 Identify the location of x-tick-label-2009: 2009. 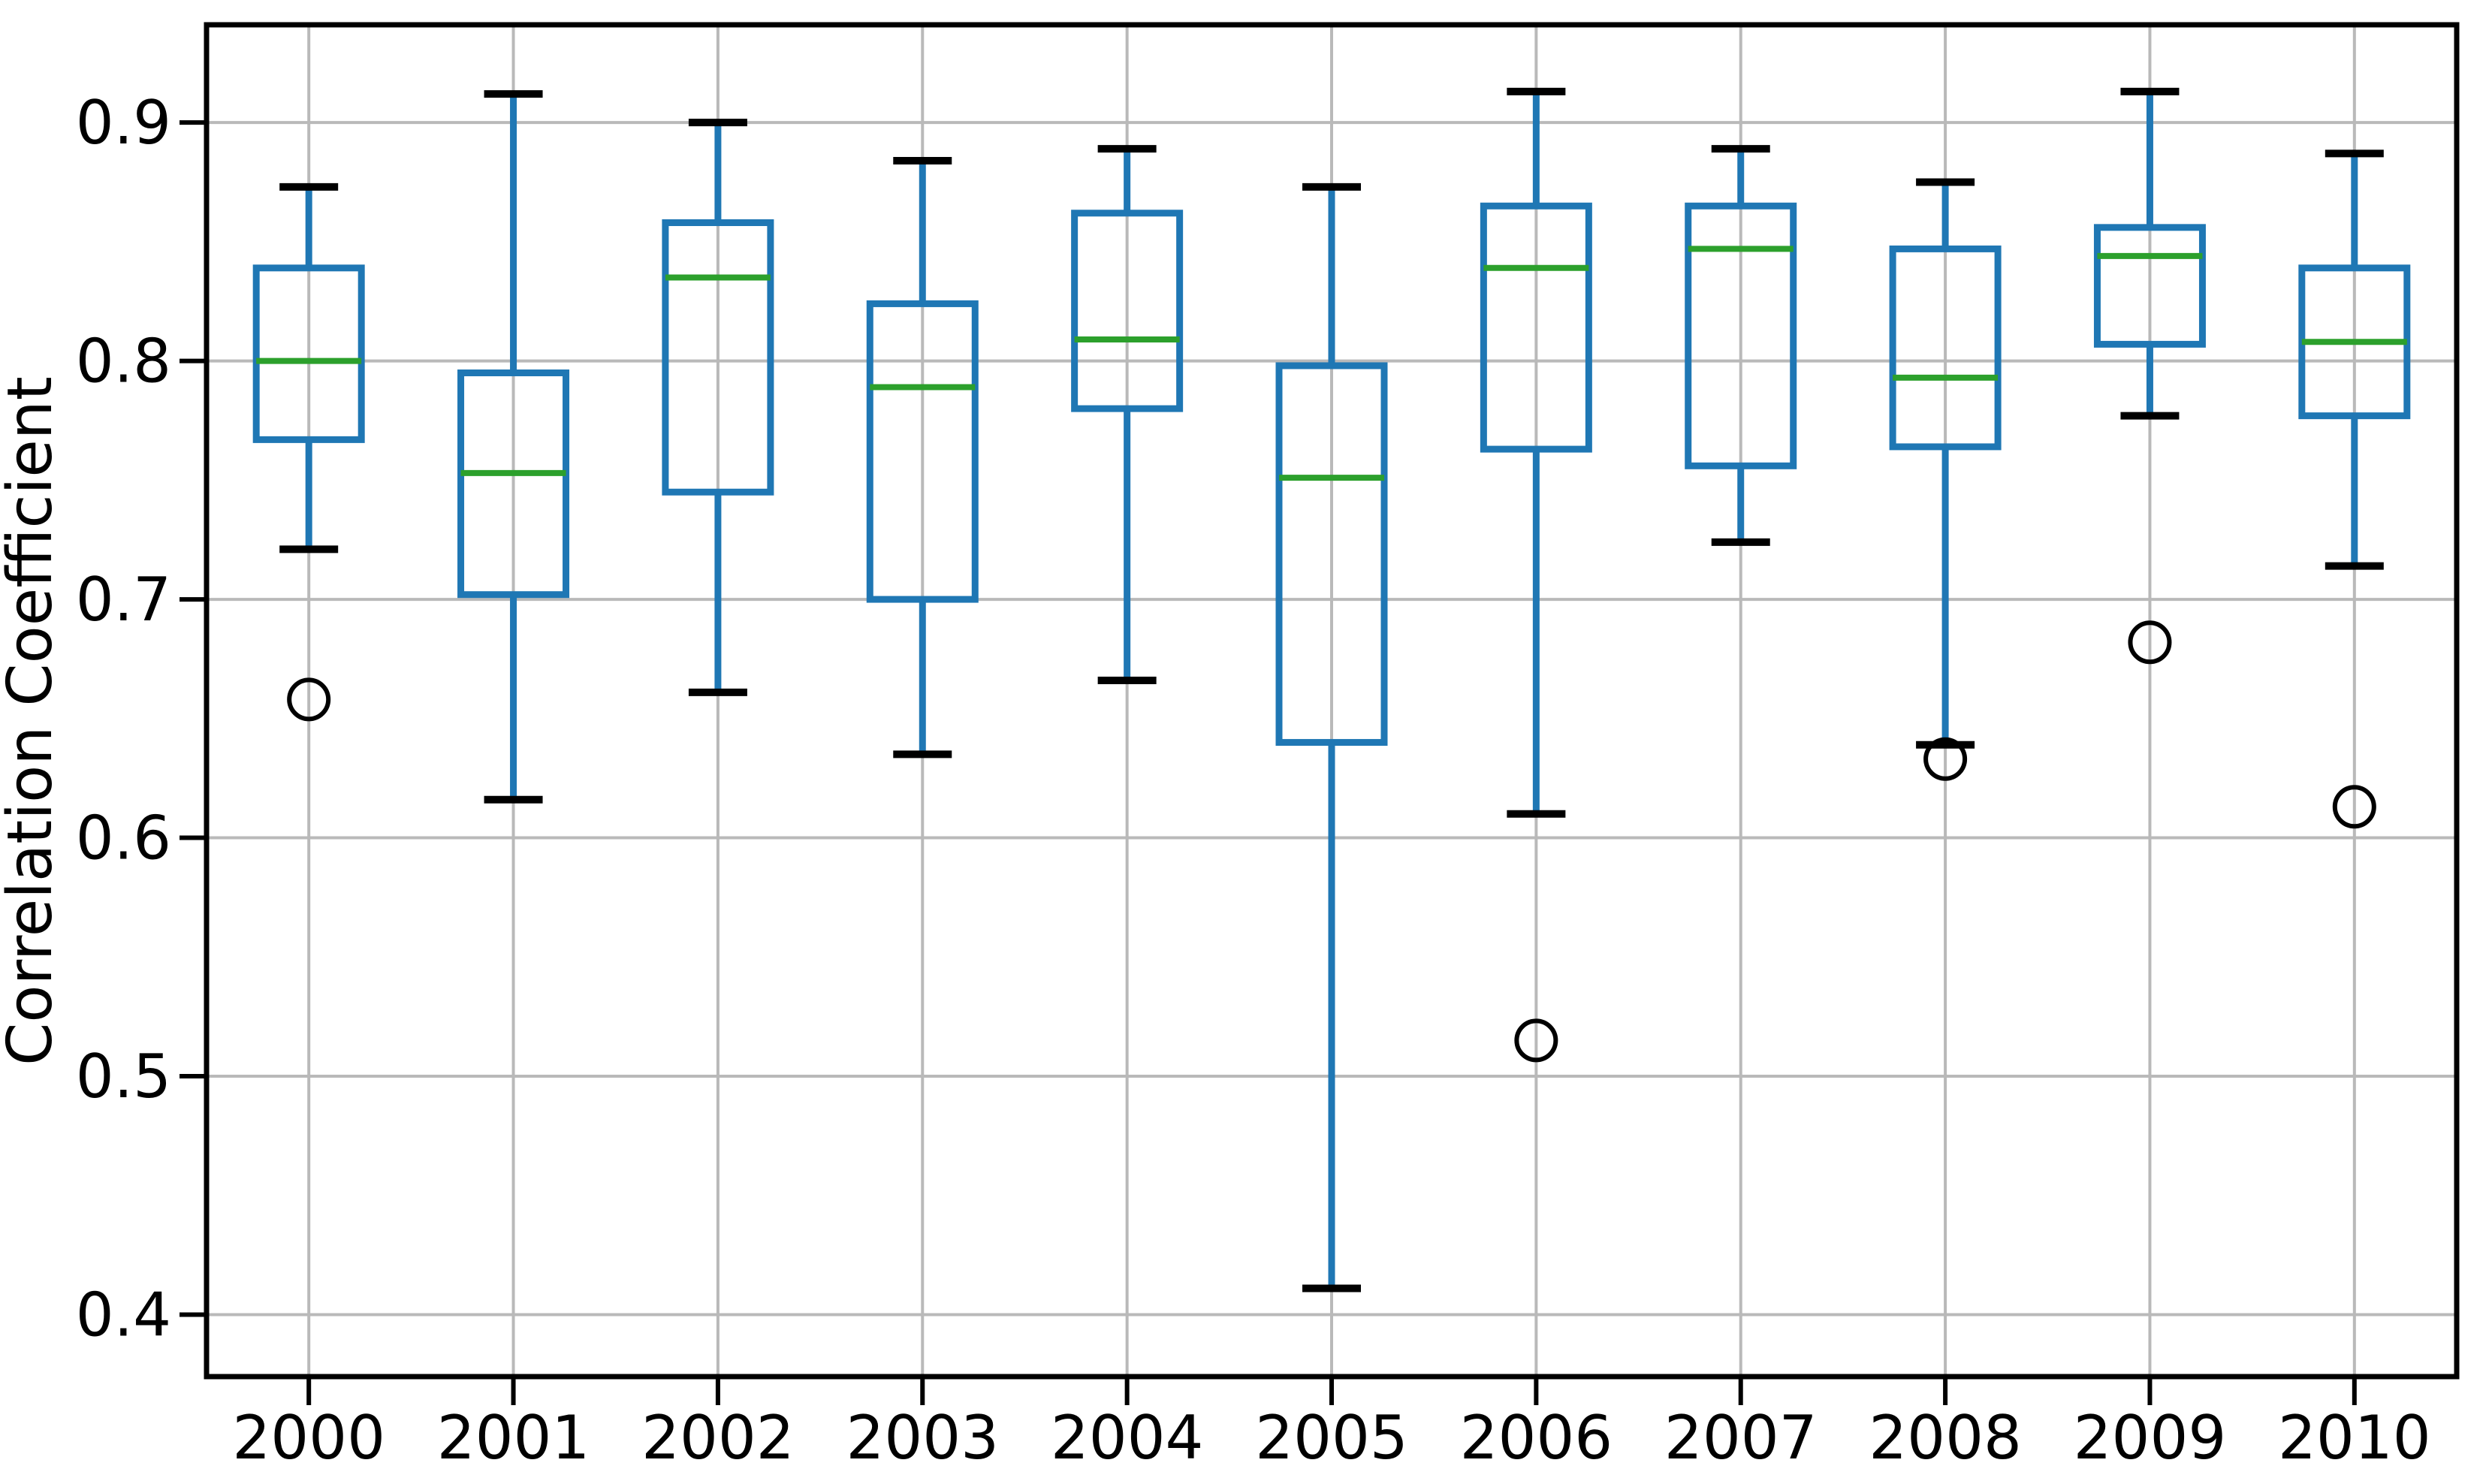
(2151, 1438).